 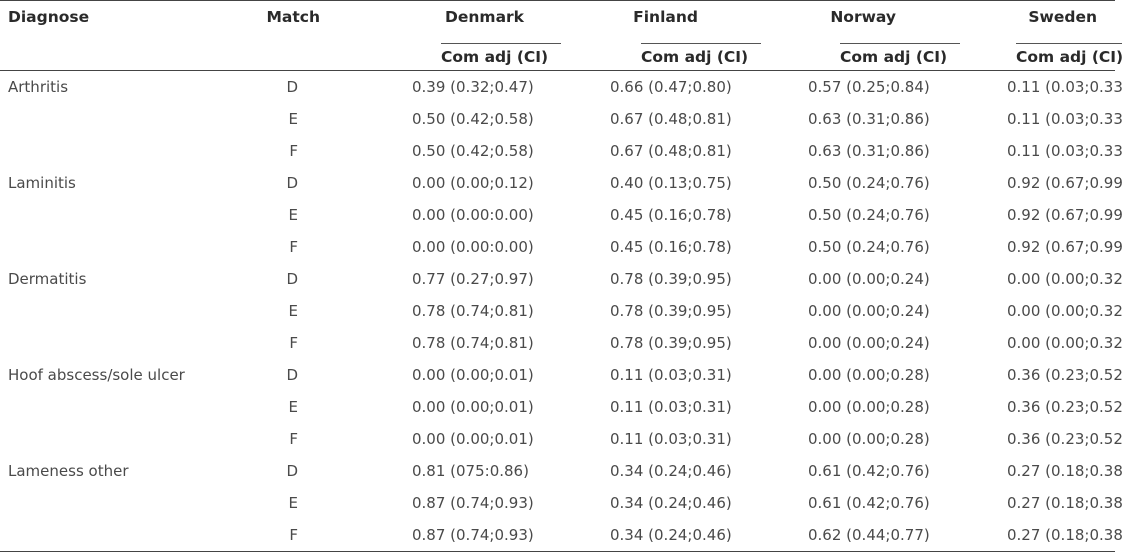 What do you see at coordinates (489, 535) in the screenshot?
I see `cell-denmark-value: 0.87 (0.74;0.93)` at bounding box center [489, 535].